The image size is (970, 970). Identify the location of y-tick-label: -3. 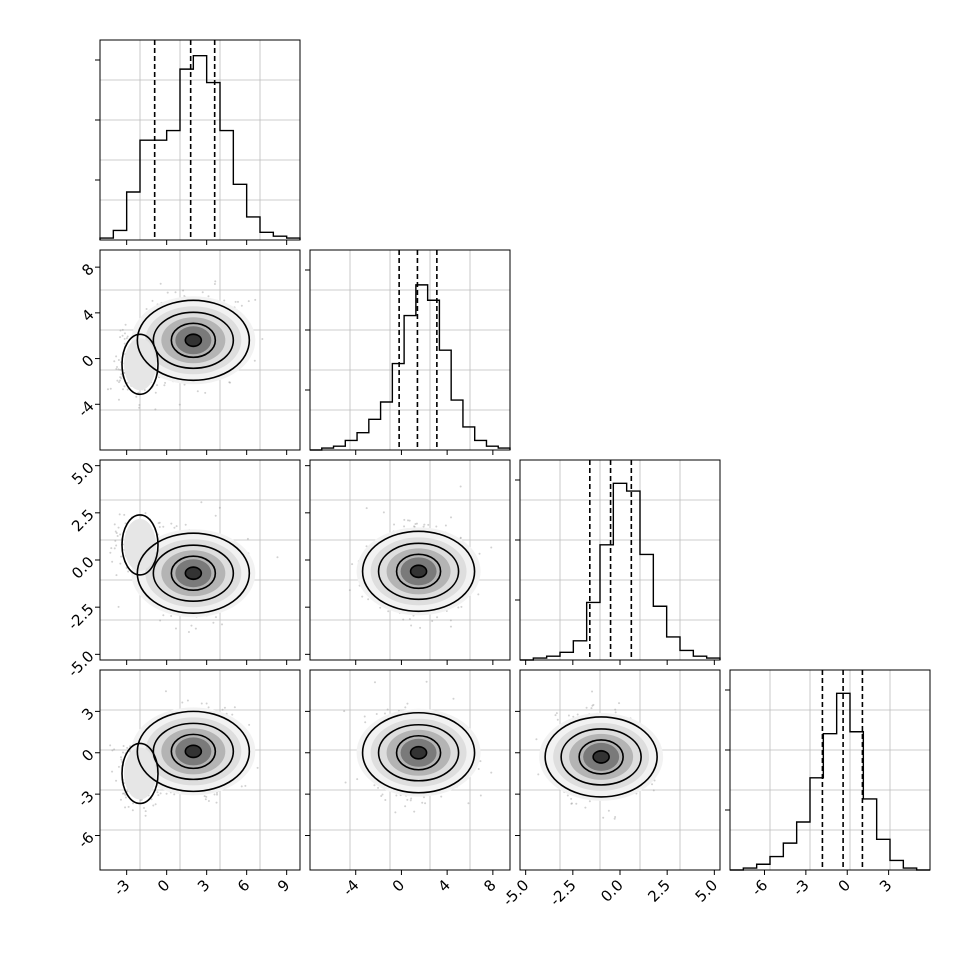
(85, 798).